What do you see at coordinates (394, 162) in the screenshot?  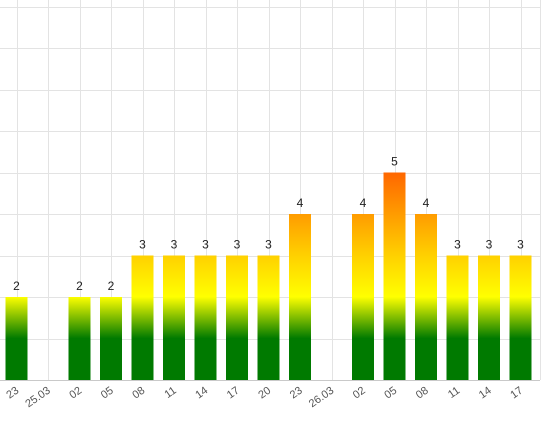 I see `bar-value-label: 5` at bounding box center [394, 162].